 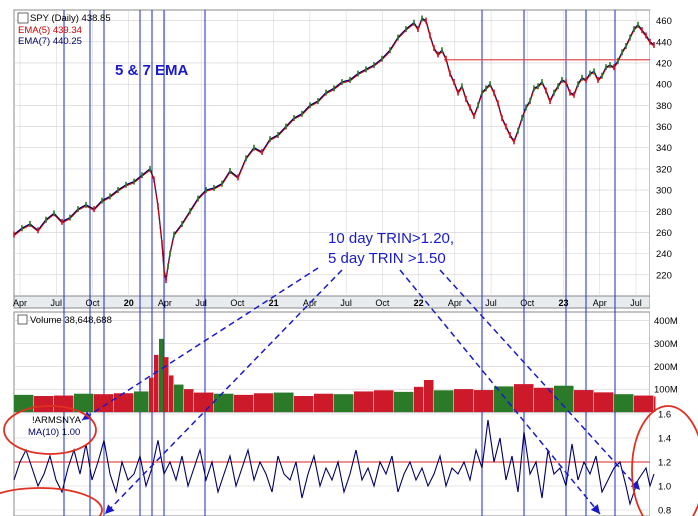 What do you see at coordinates (664, 460) in the screenshot?
I see `highlight-circle-right` at bounding box center [664, 460].